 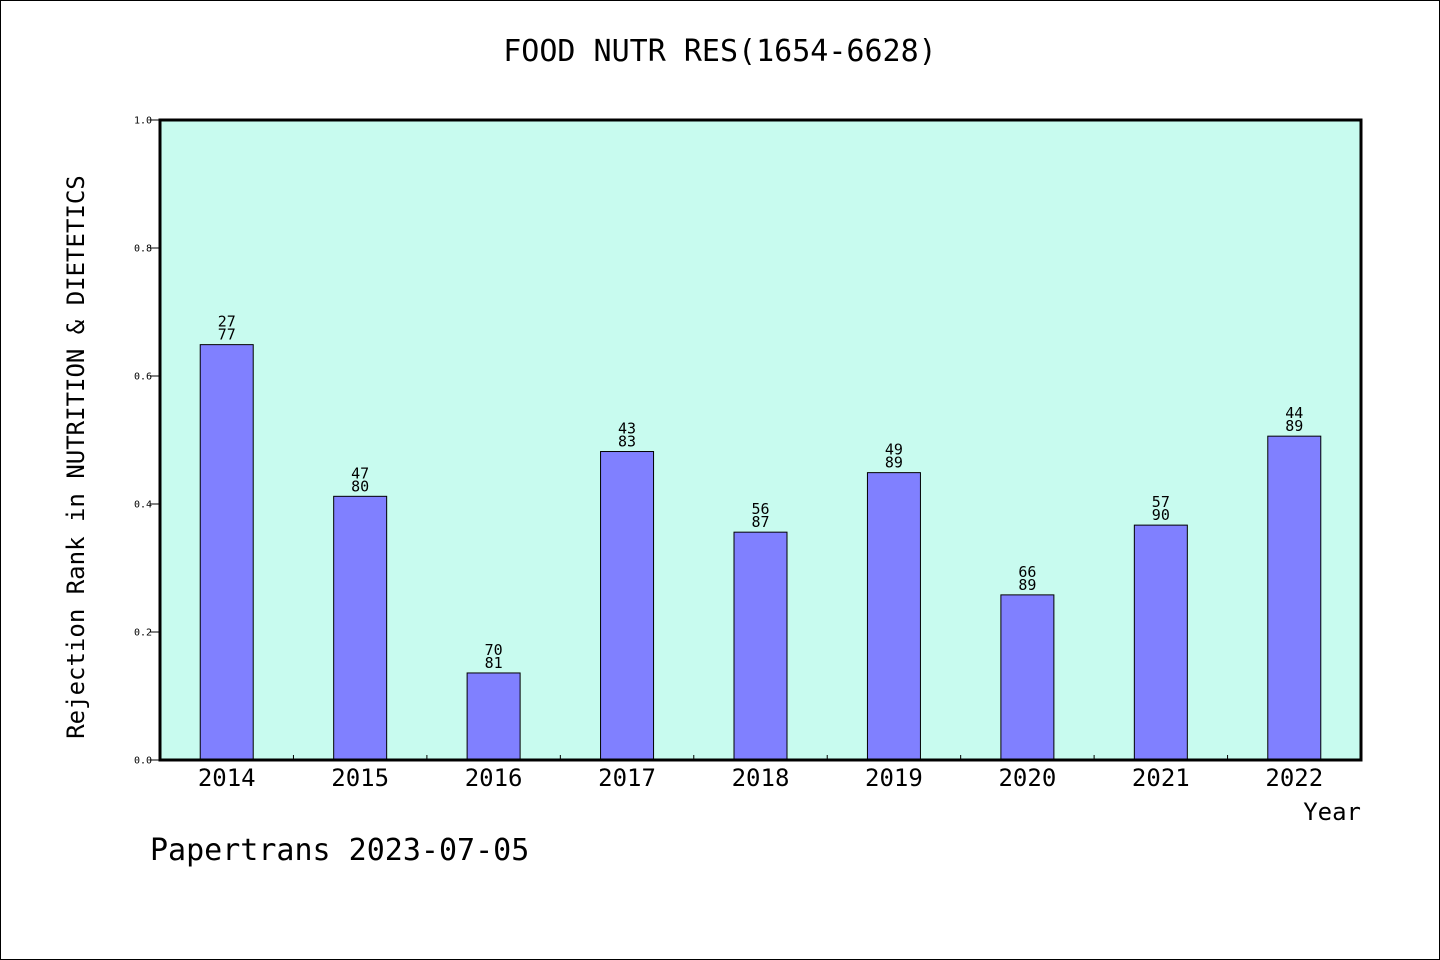 What do you see at coordinates (760, 509) in the screenshot?
I see `bar-label-top: 56` at bounding box center [760, 509].